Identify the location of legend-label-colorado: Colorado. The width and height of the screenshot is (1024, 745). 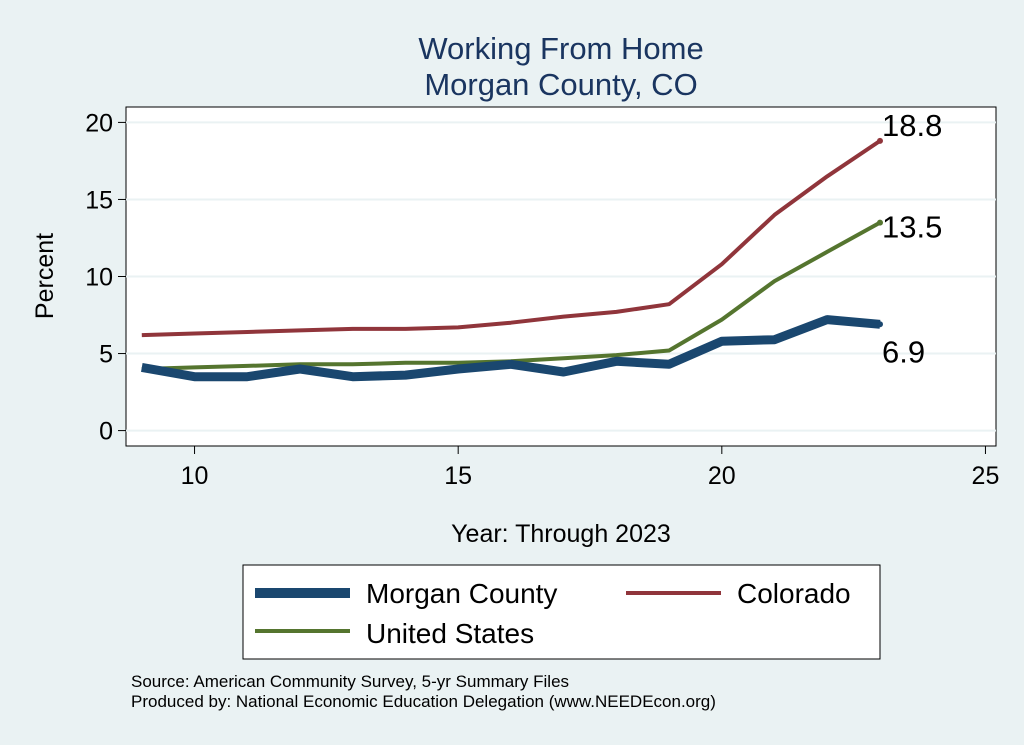
(794, 593).